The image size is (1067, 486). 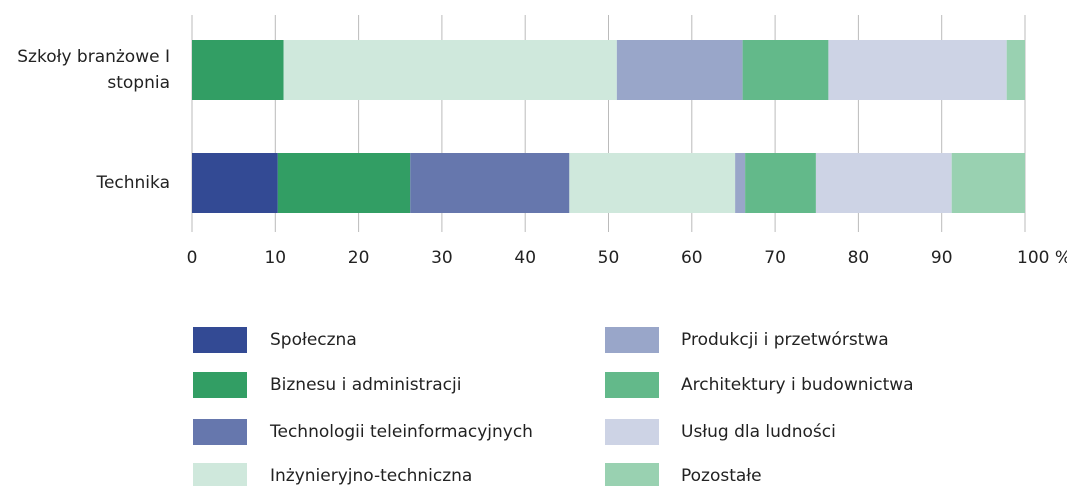 What do you see at coordinates (313, 340) in the screenshot?
I see `legend-label: Społeczna` at bounding box center [313, 340].